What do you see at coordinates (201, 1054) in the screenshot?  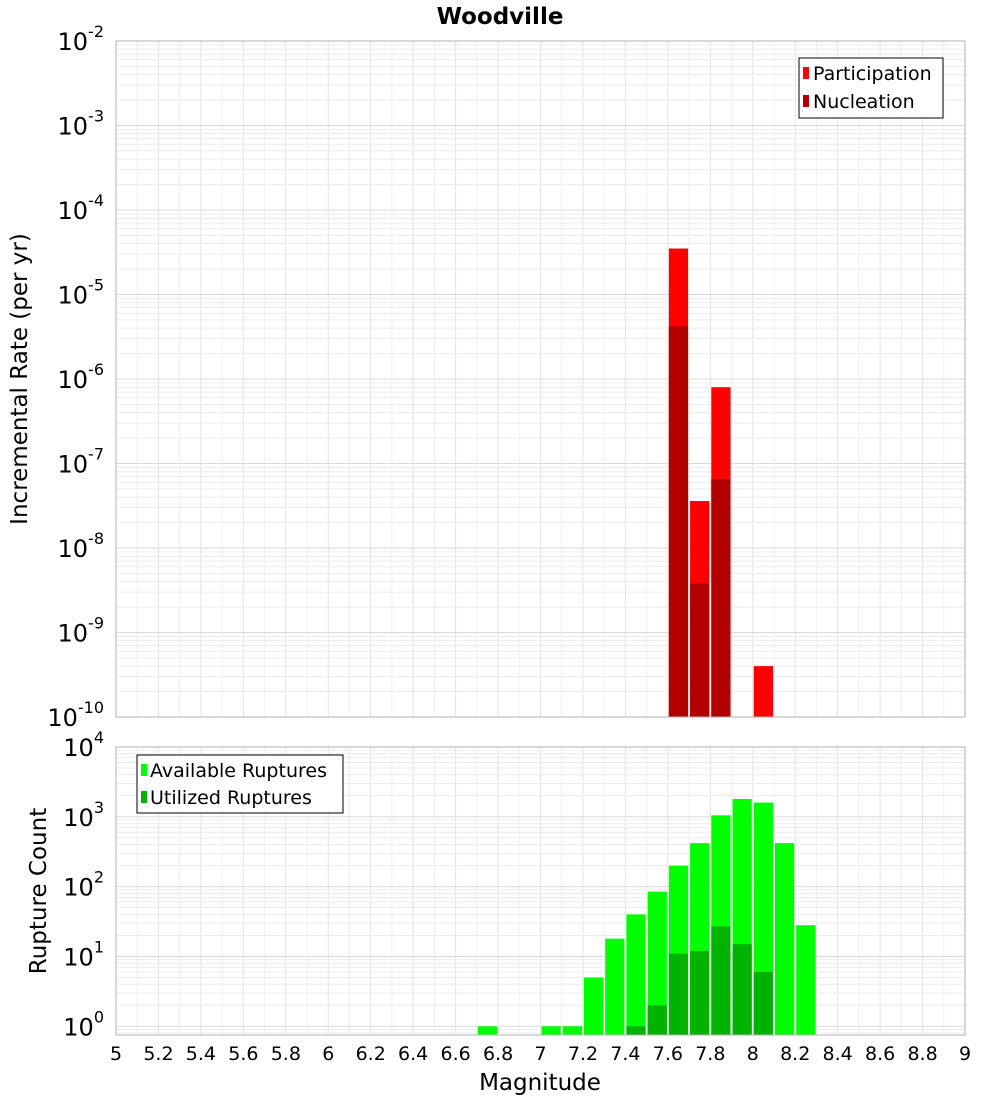 I see `x-tick-label: 5.4` at bounding box center [201, 1054].